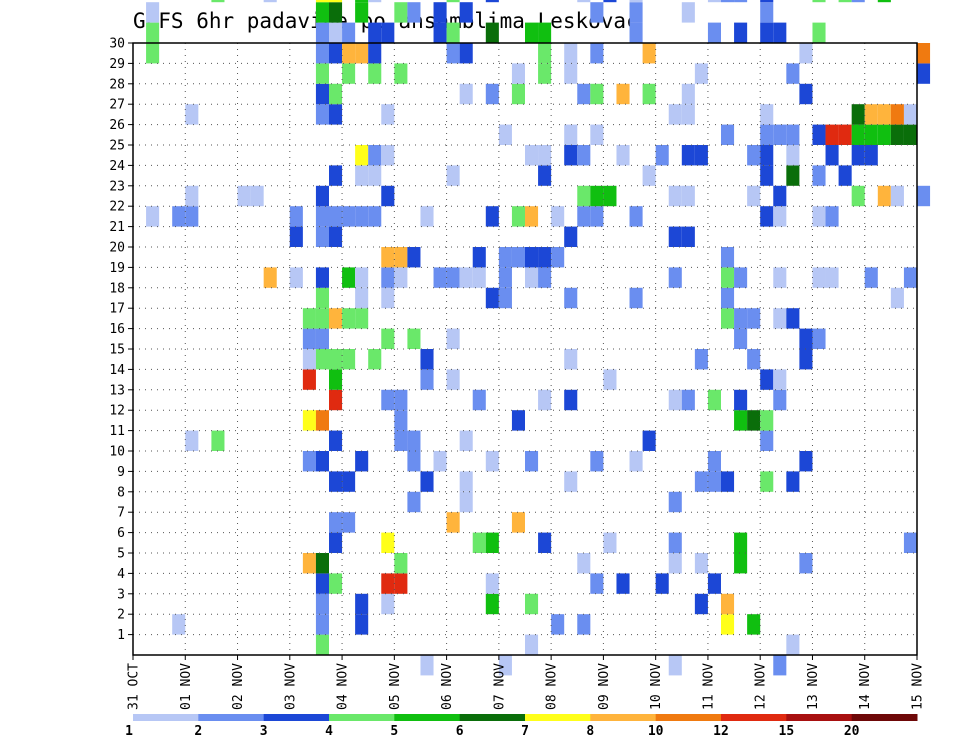  What do you see at coordinates (117, 44) in the screenshot?
I see `y-tick-label: 30` at bounding box center [117, 44].